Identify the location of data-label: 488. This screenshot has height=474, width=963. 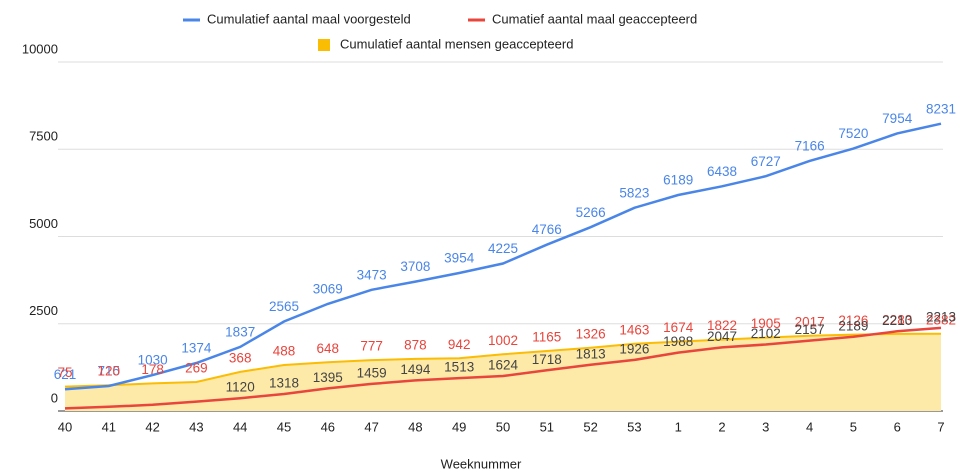
(284, 351).